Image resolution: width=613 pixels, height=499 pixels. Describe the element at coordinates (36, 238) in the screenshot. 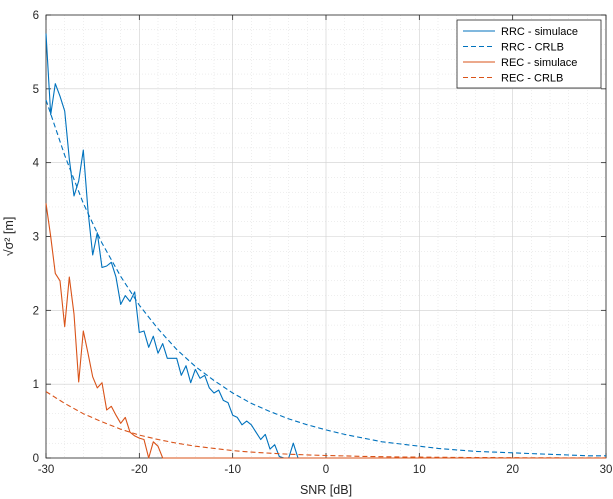

I see `y-tick-label: 3` at that location.